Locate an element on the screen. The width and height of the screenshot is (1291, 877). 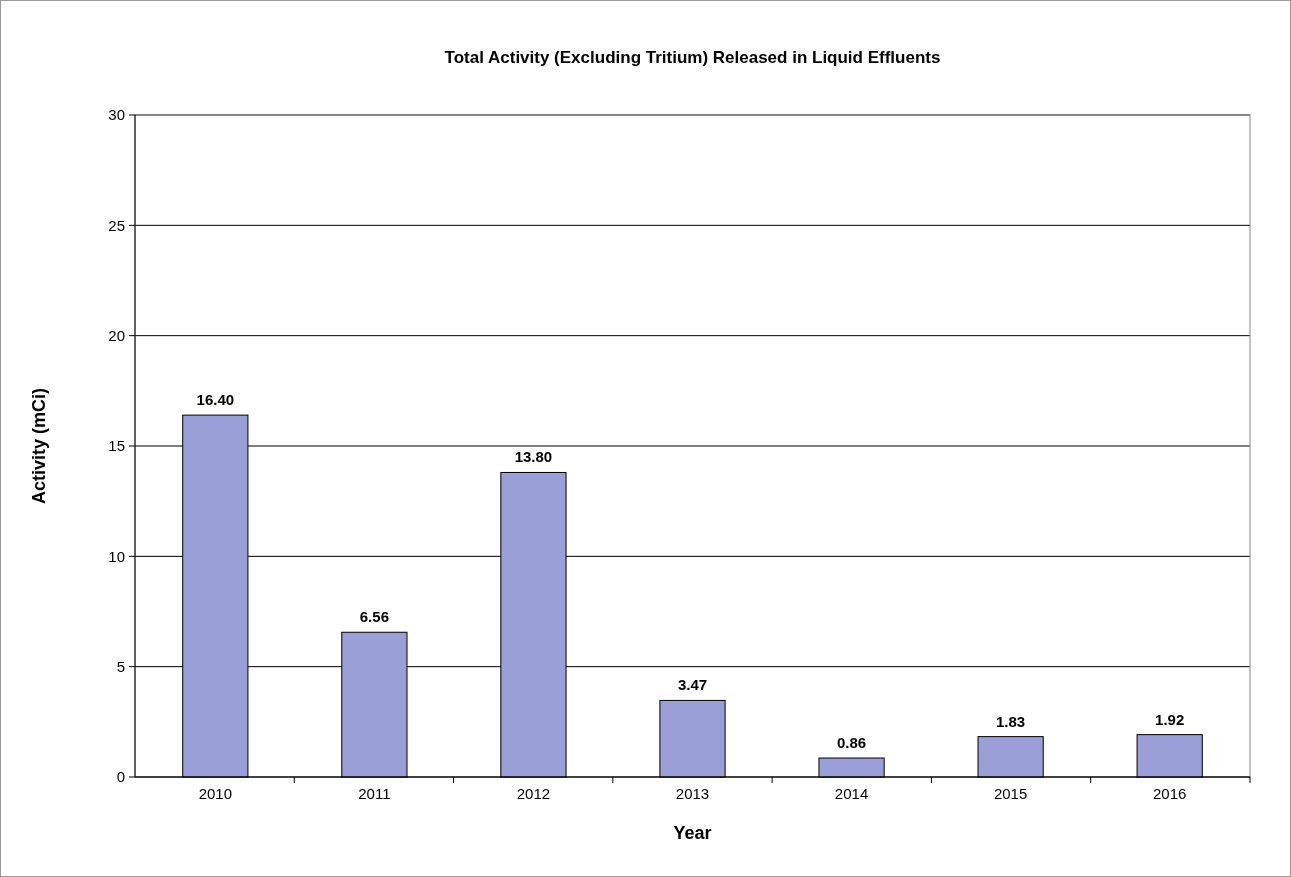
y-tick-label: 5 is located at coordinates (120, 666).